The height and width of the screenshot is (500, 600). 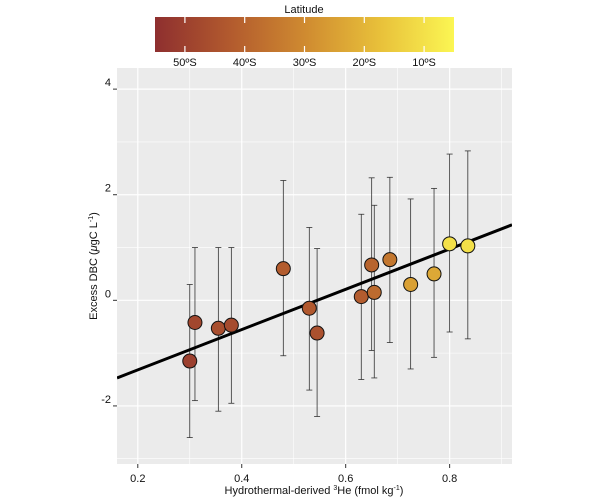 I want to click on y-axis-label-unit-sup: -1, so click(x=91, y=219).